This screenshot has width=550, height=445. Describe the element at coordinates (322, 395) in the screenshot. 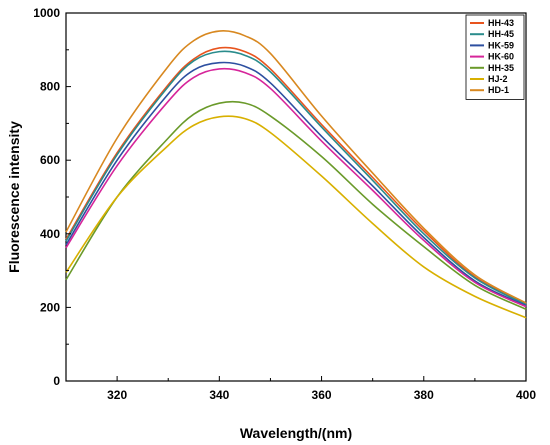

I see `x-tick-label: 360` at that location.